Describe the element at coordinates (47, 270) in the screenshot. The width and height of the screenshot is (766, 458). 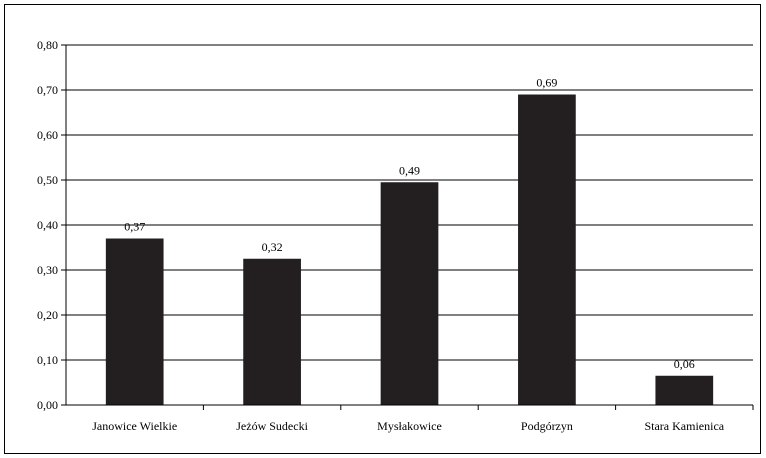
I see `y-tick-label: 0,30` at that location.